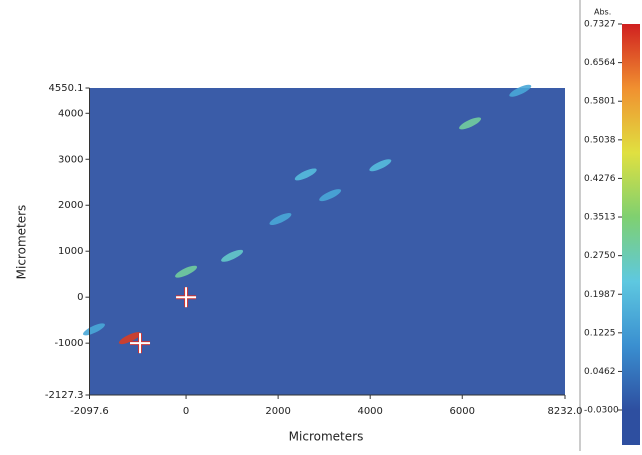  I want to click on colorbar, so click(631, 217).